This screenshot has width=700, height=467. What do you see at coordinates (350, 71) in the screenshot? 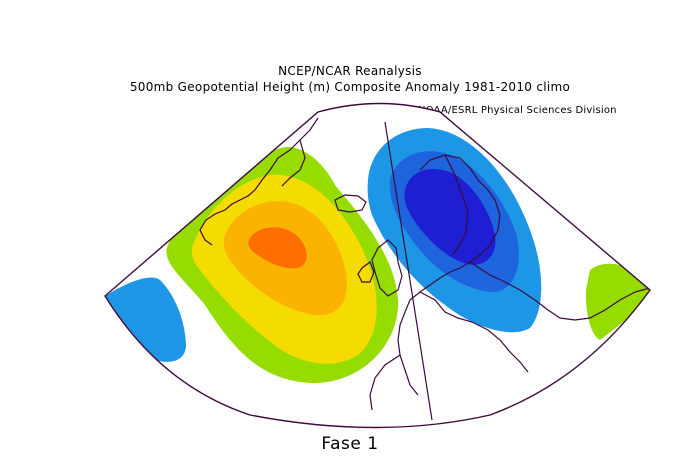
I see `map-title: NCEP/NCAR Reanalysis` at bounding box center [350, 71].